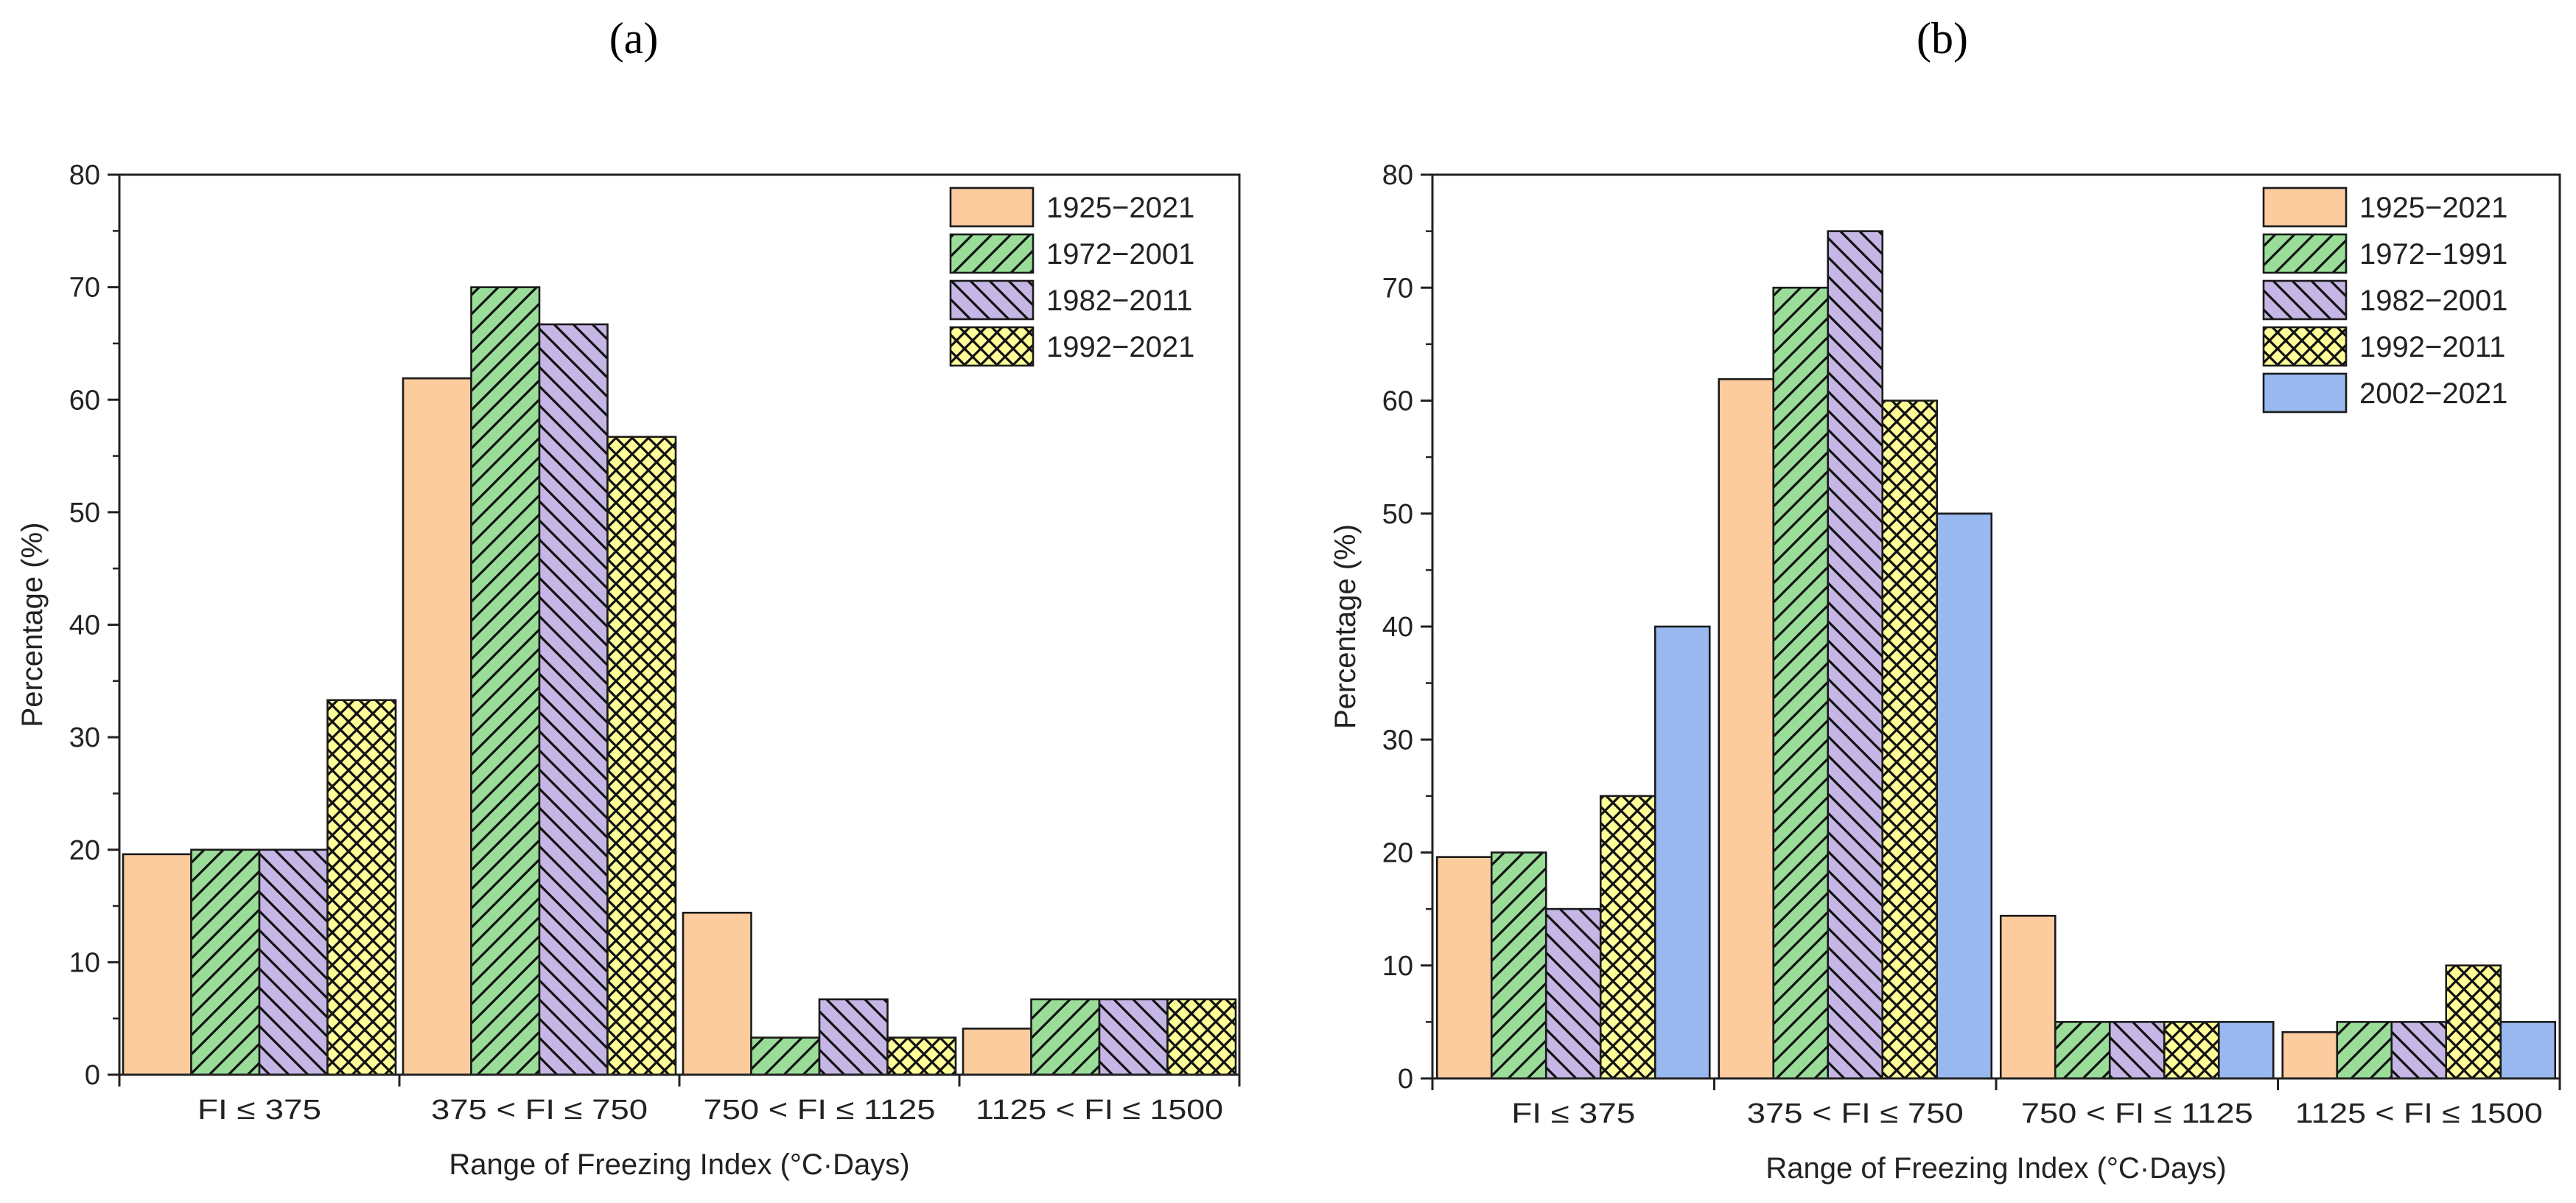 This screenshot has width=2576, height=1203. Describe the element at coordinates (820, 1111) in the screenshot. I see `x-tick-label-a: 750 < FI ≤ 1125` at that location.